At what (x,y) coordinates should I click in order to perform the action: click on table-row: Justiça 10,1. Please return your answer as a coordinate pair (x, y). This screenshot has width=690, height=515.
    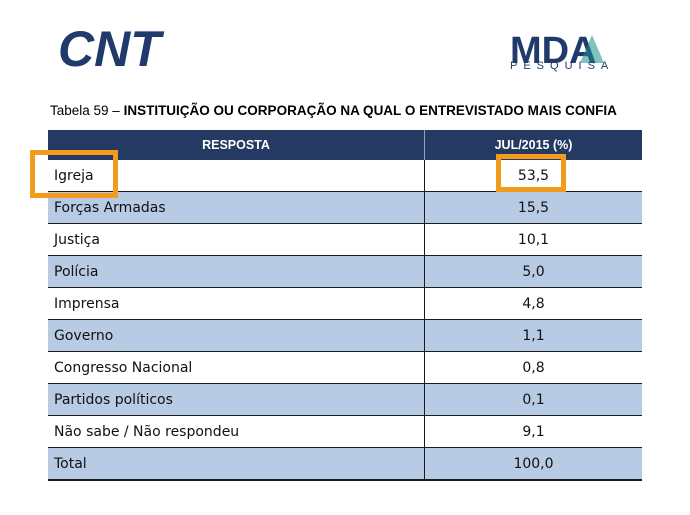
    Looking at the image, I should click on (345, 239).